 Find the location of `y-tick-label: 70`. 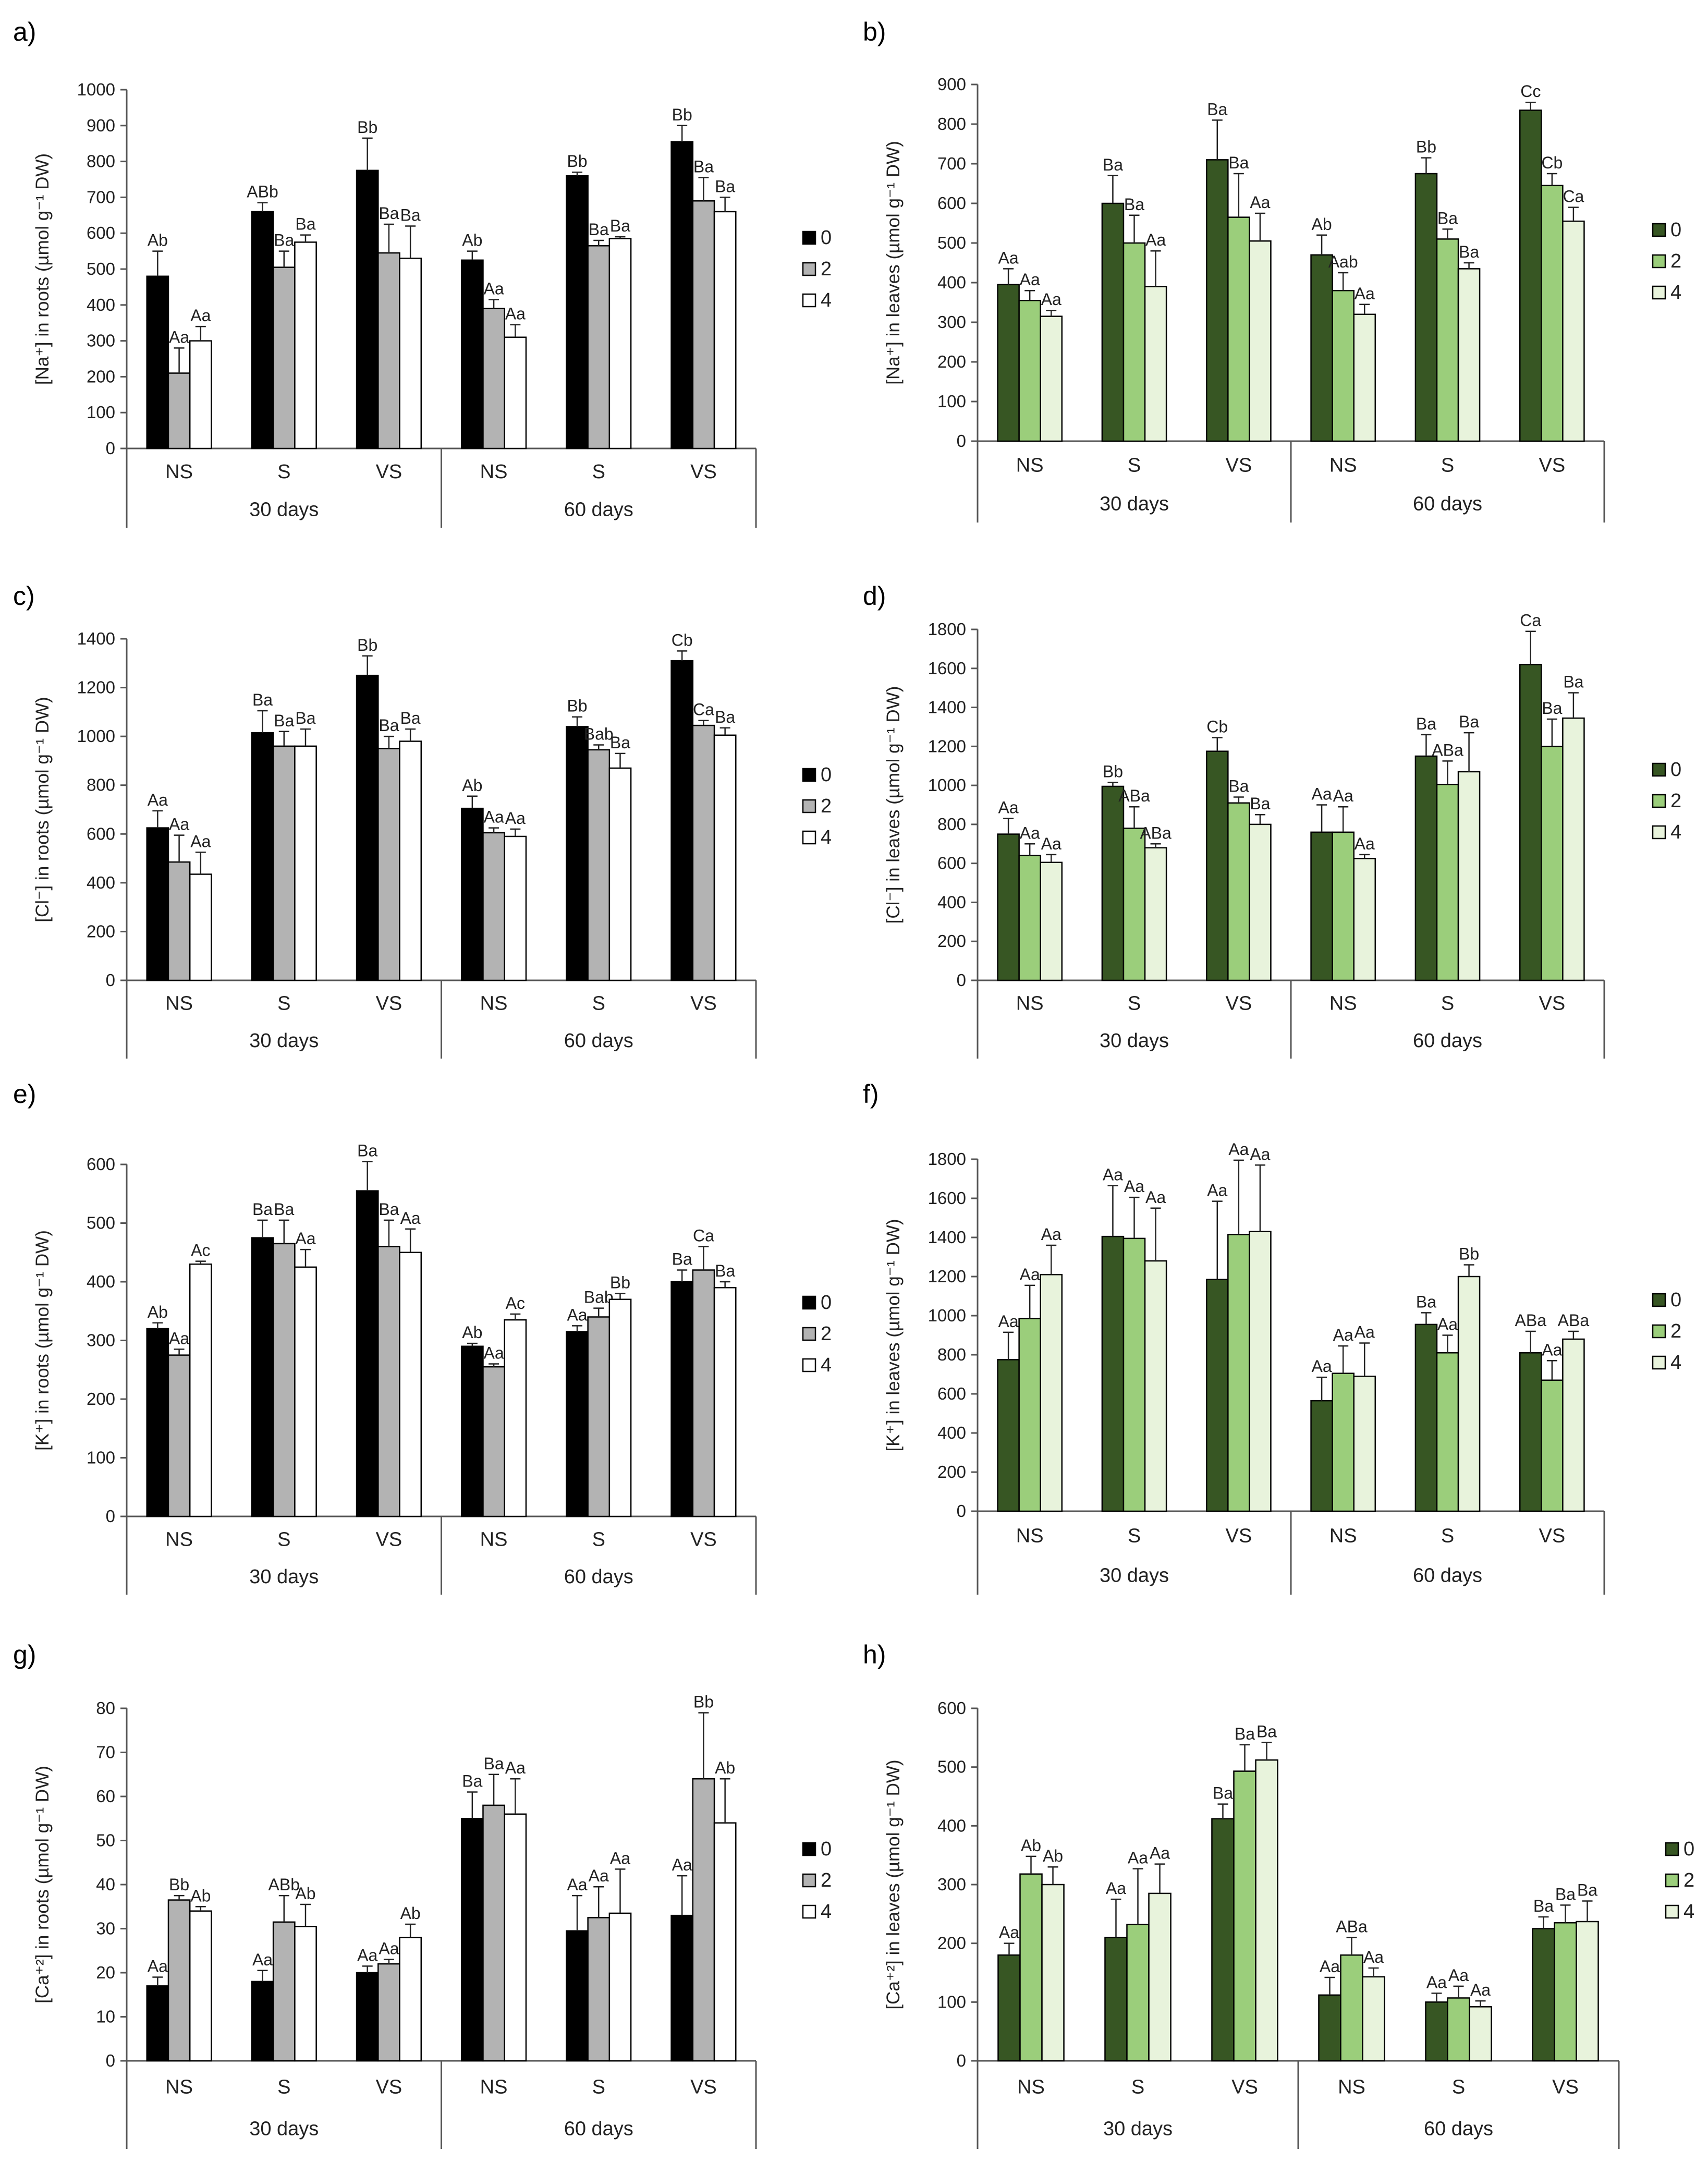

y-tick-label: 70 is located at coordinates (105, 1753).